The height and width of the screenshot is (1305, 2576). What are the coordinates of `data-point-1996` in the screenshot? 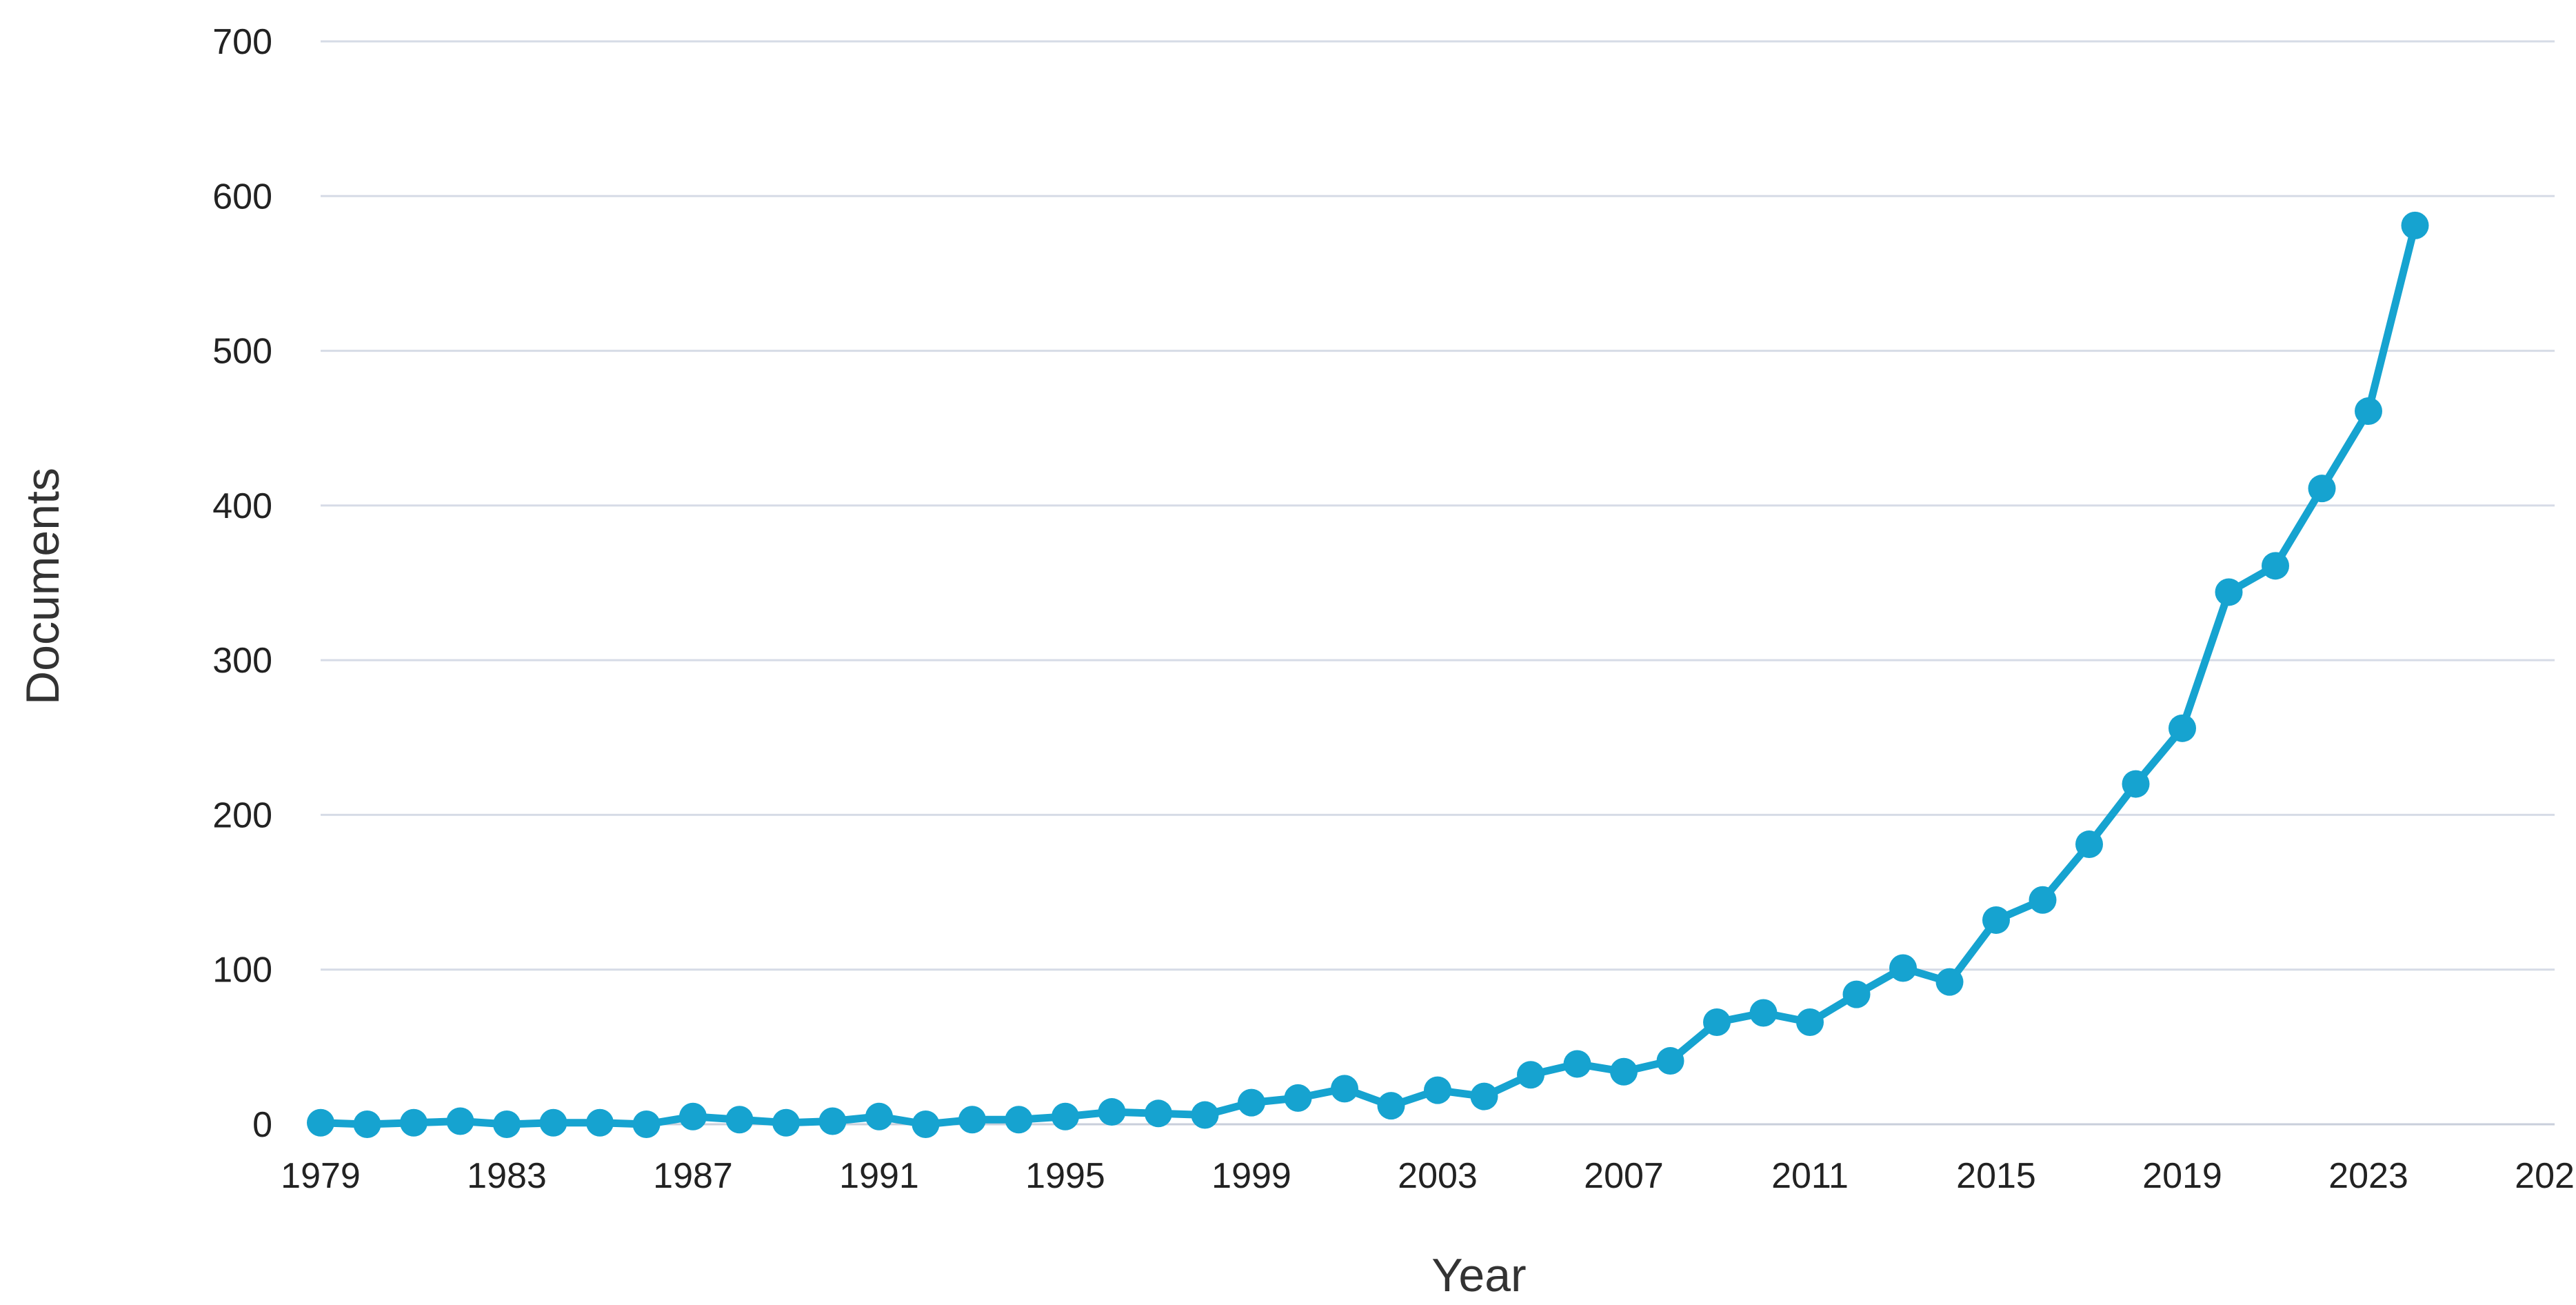 It's located at (1112, 1112).